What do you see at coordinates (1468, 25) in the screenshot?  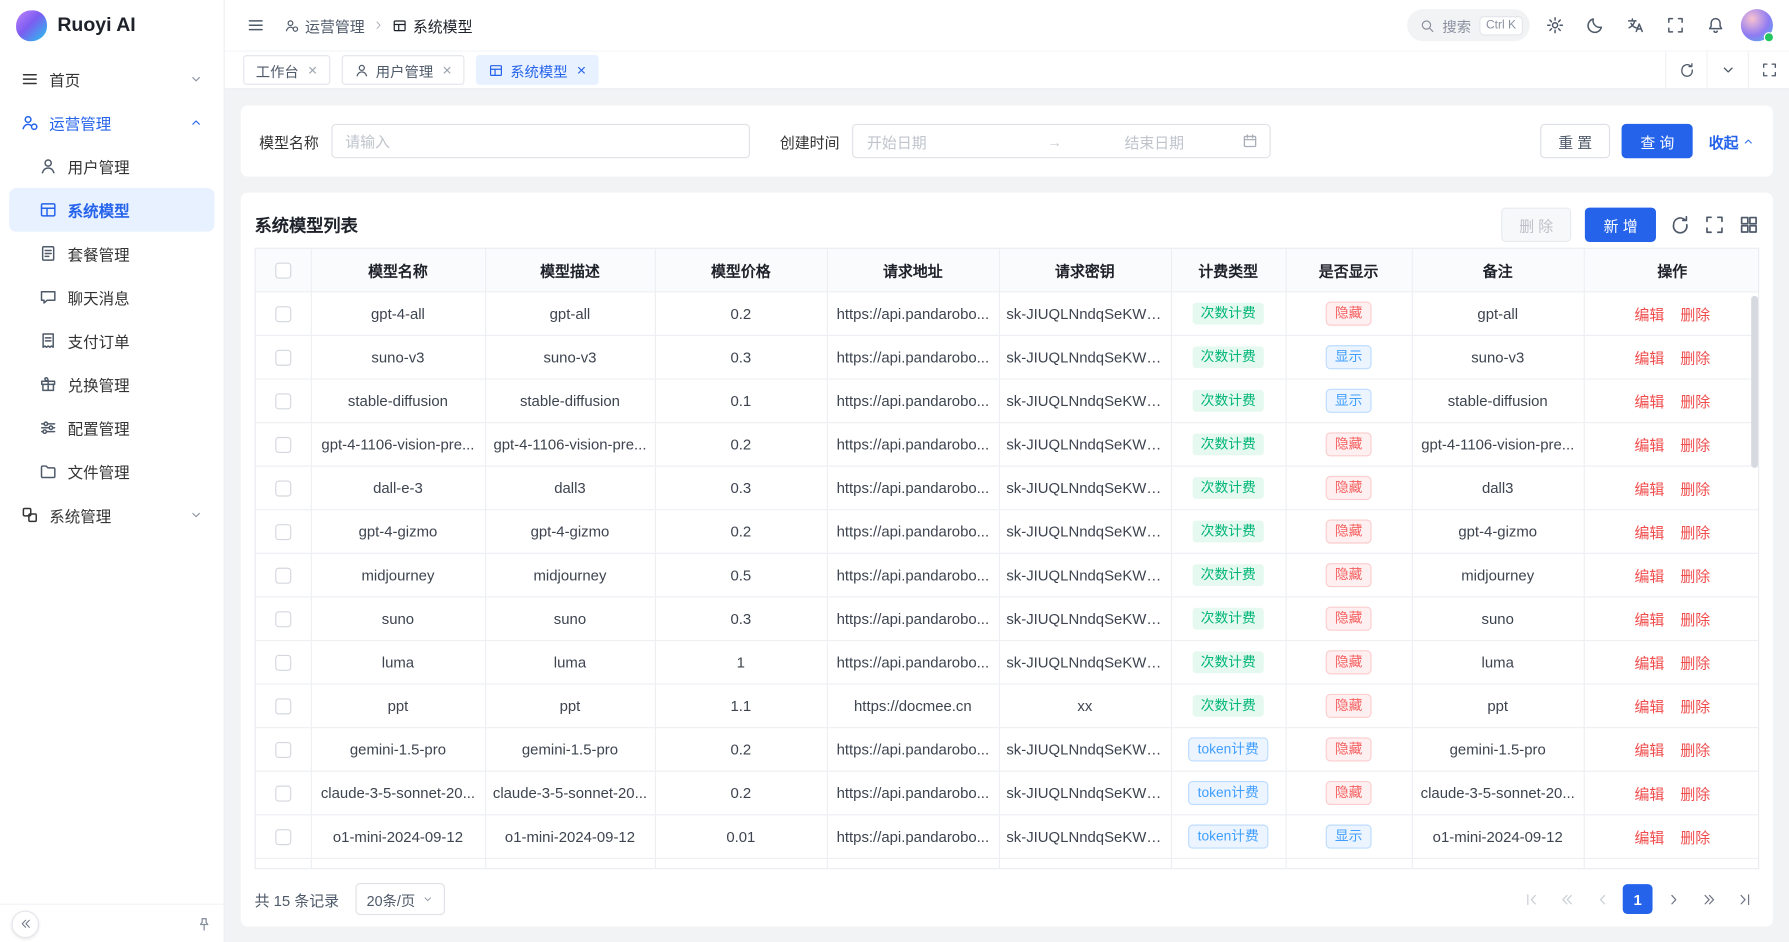 I see `search-input: 搜索 Ctrl K` at bounding box center [1468, 25].